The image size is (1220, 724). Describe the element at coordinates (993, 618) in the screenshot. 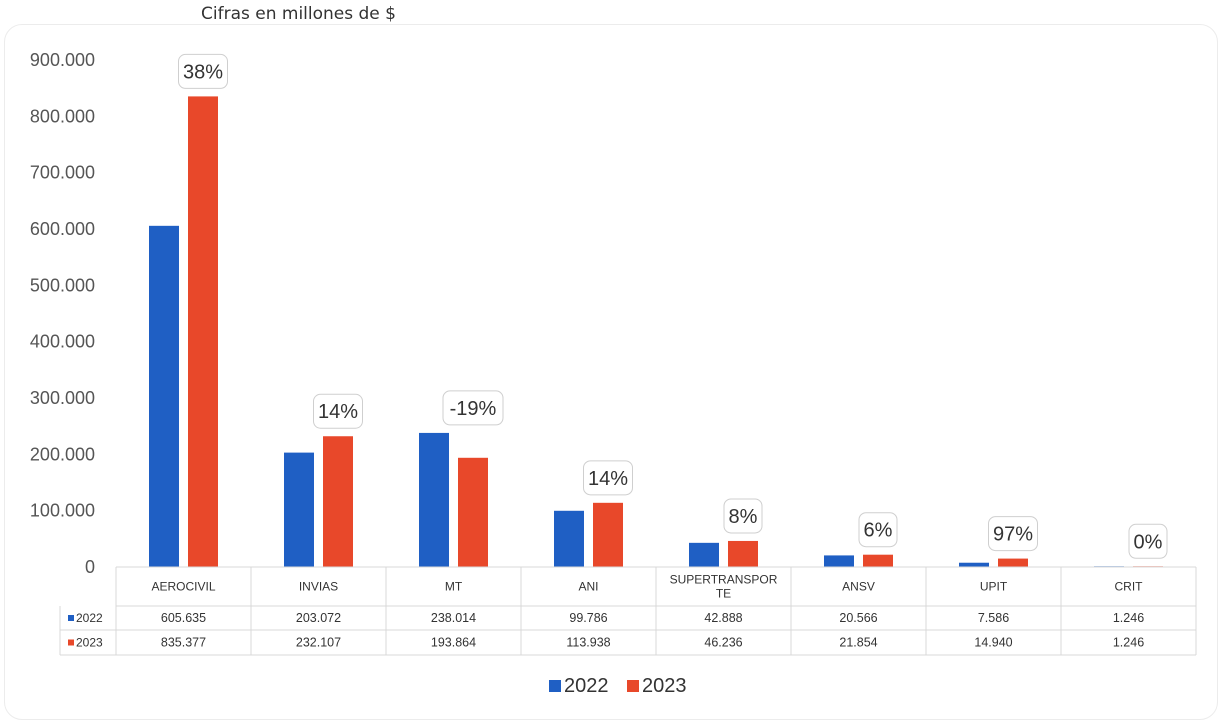

I see `table-cell-value: 7.586` at that location.